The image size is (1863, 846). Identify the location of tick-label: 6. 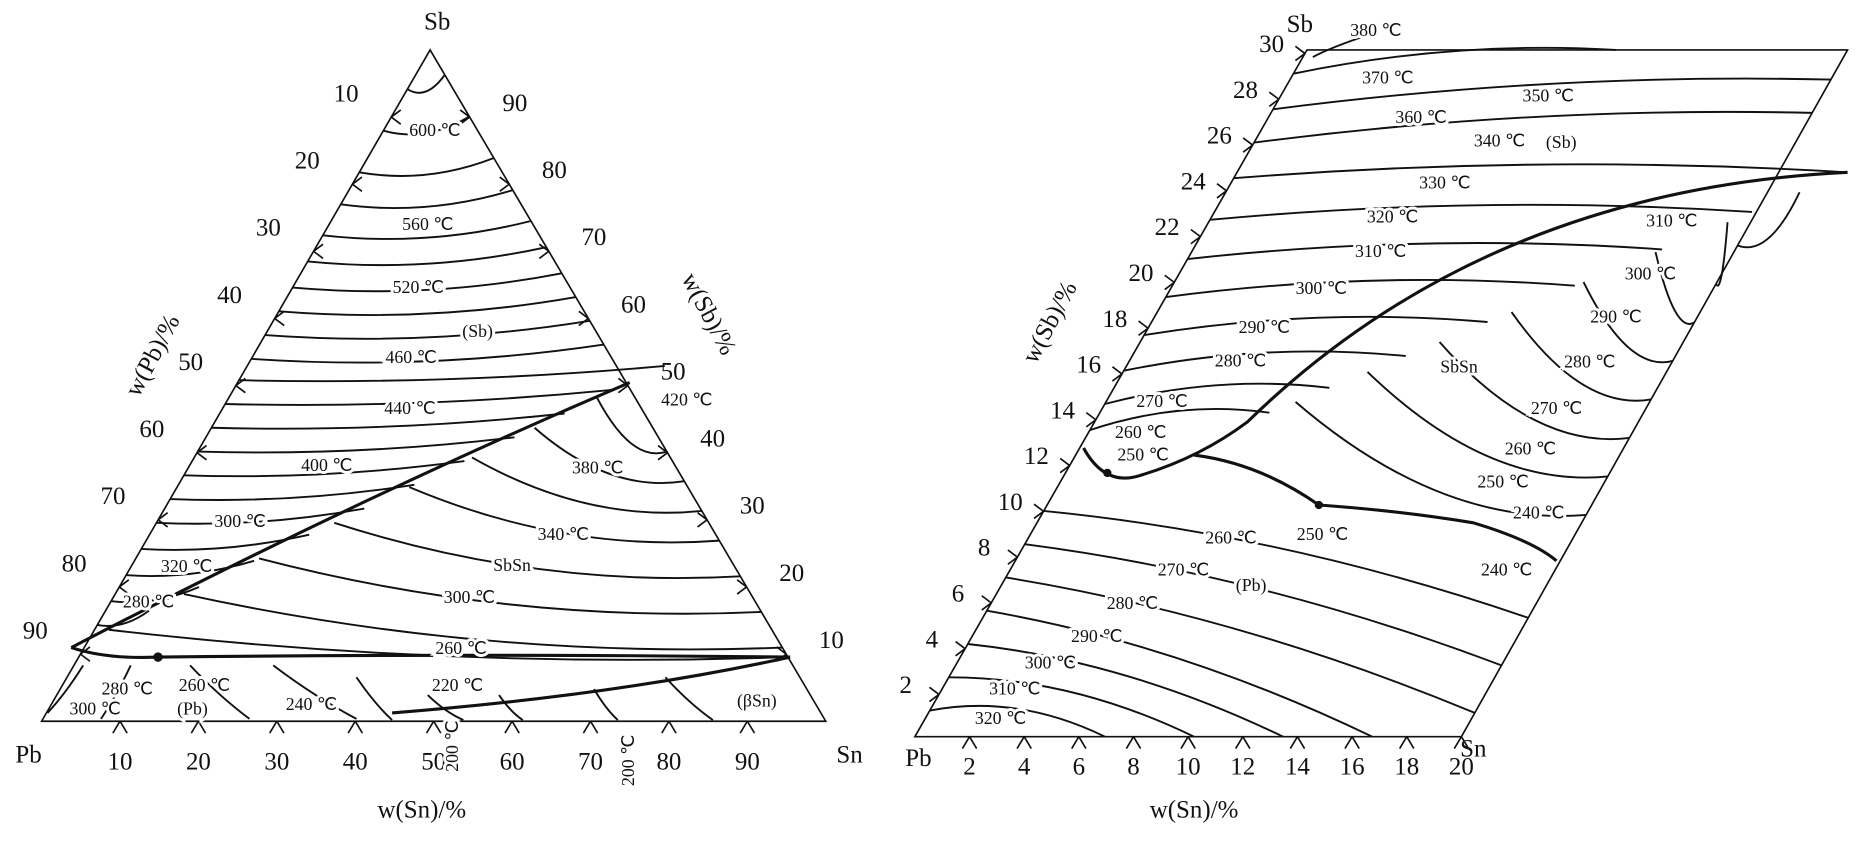
(1079, 766).